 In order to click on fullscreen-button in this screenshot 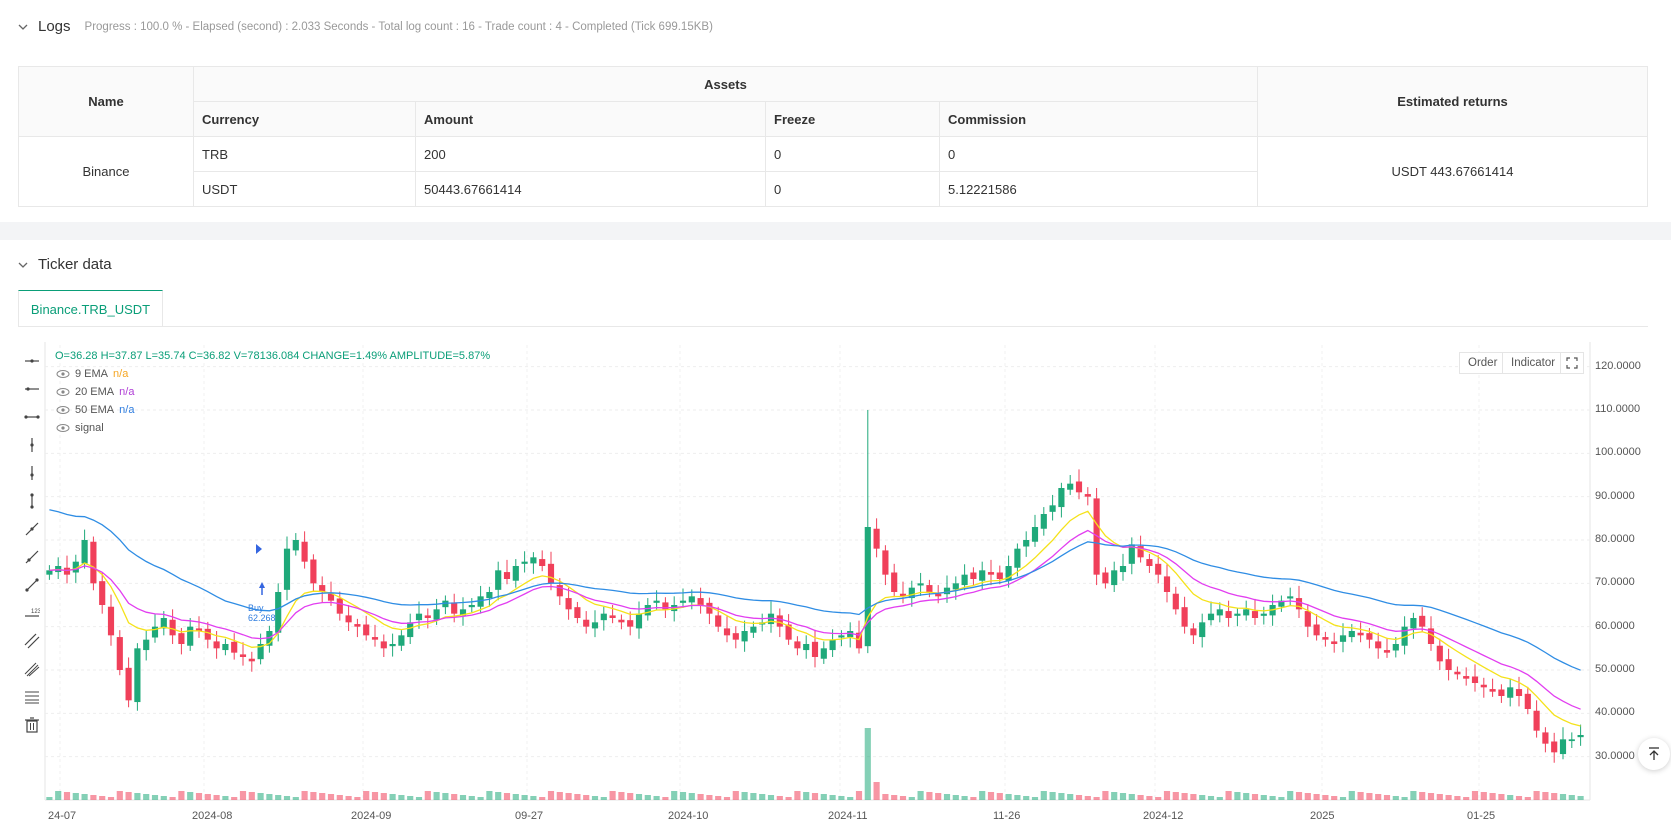, I will do `click(1572, 363)`.